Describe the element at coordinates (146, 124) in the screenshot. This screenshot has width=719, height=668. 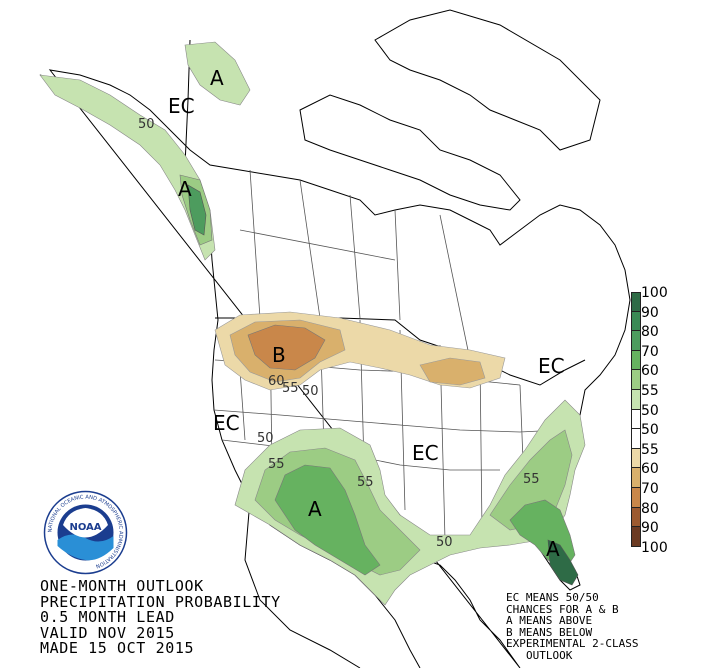
I see `label-iso-alaska-50: 50` at that location.